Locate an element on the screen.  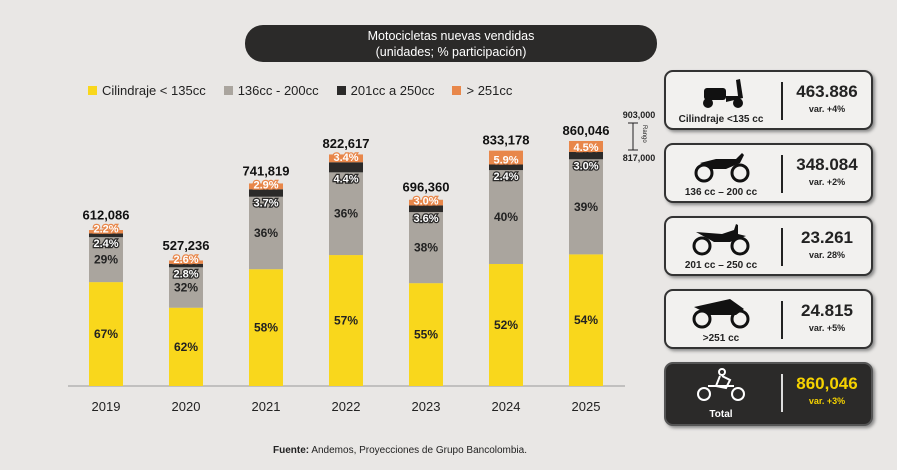
legend-item: 201cc a 250cc is located at coordinates (385, 90).